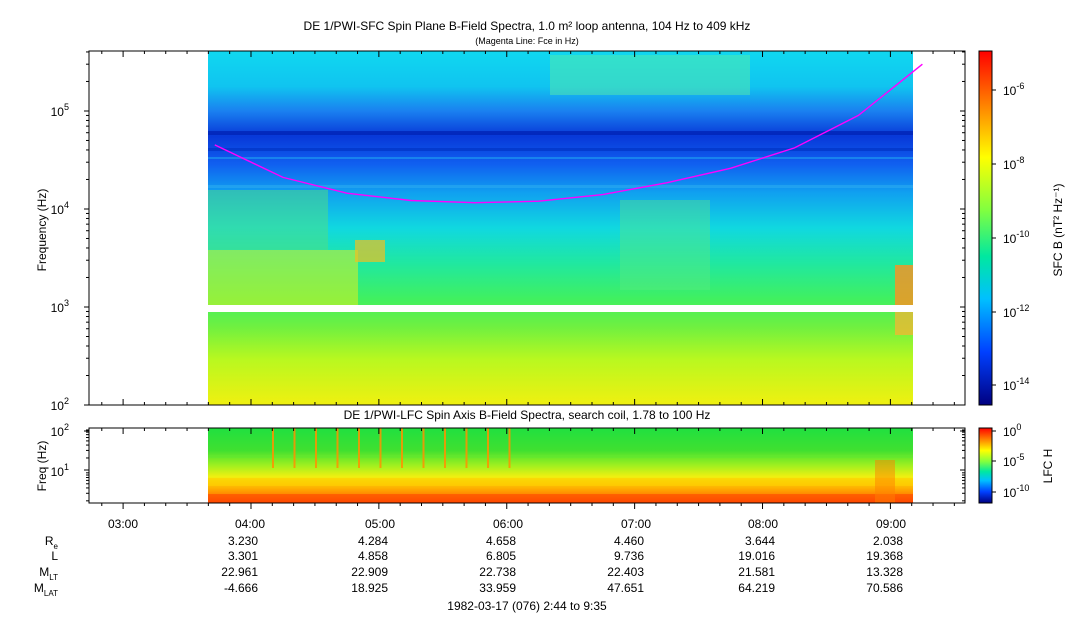 This screenshot has width=1083, height=620. Describe the element at coordinates (1016, 237) in the screenshot. I see `cbar-tick-3: 10⁻¹⁰` at that location.